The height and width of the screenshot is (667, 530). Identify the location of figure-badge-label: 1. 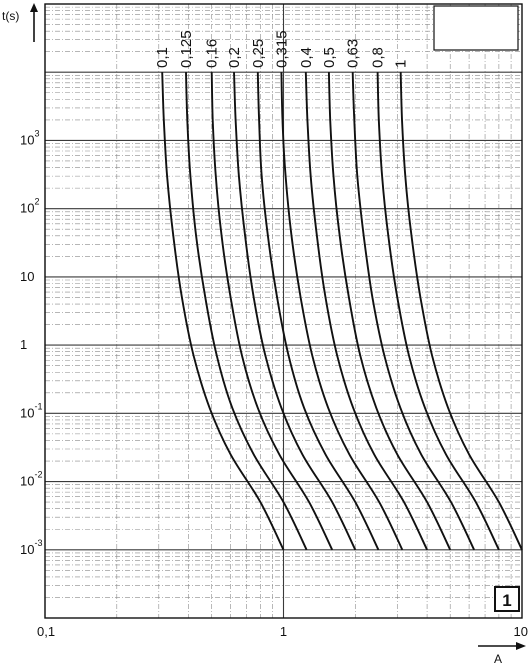
(506, 600).